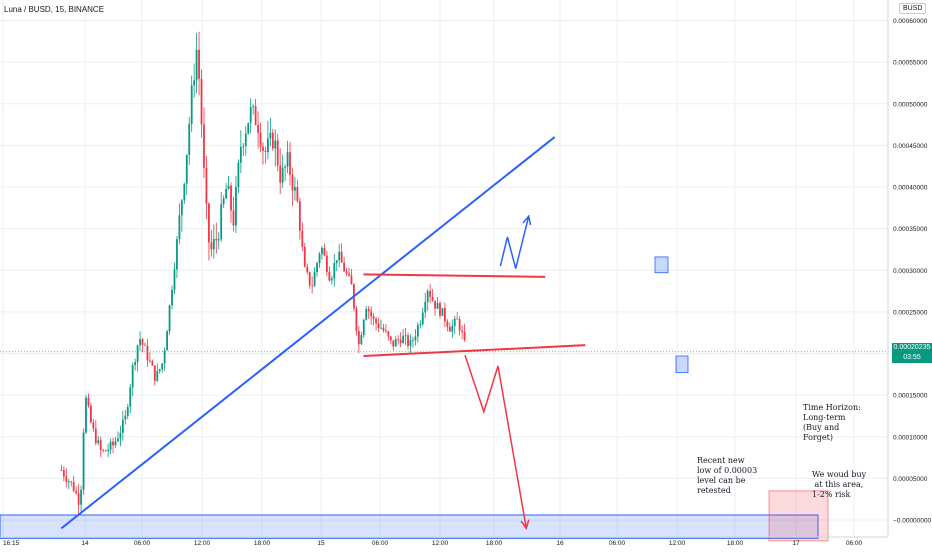  What do you see at coordinates (910, 63) in the screenshot?
I see `y-tick-label: 0.00055000` at bounding box center [910, 63].